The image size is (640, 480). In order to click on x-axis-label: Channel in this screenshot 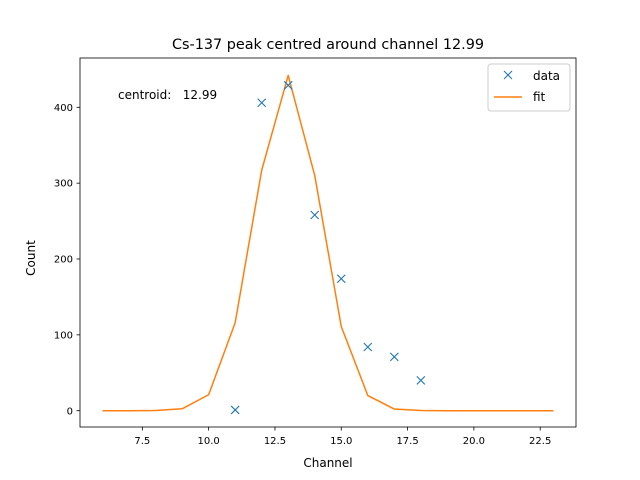, I will do `click(327, 463)`.